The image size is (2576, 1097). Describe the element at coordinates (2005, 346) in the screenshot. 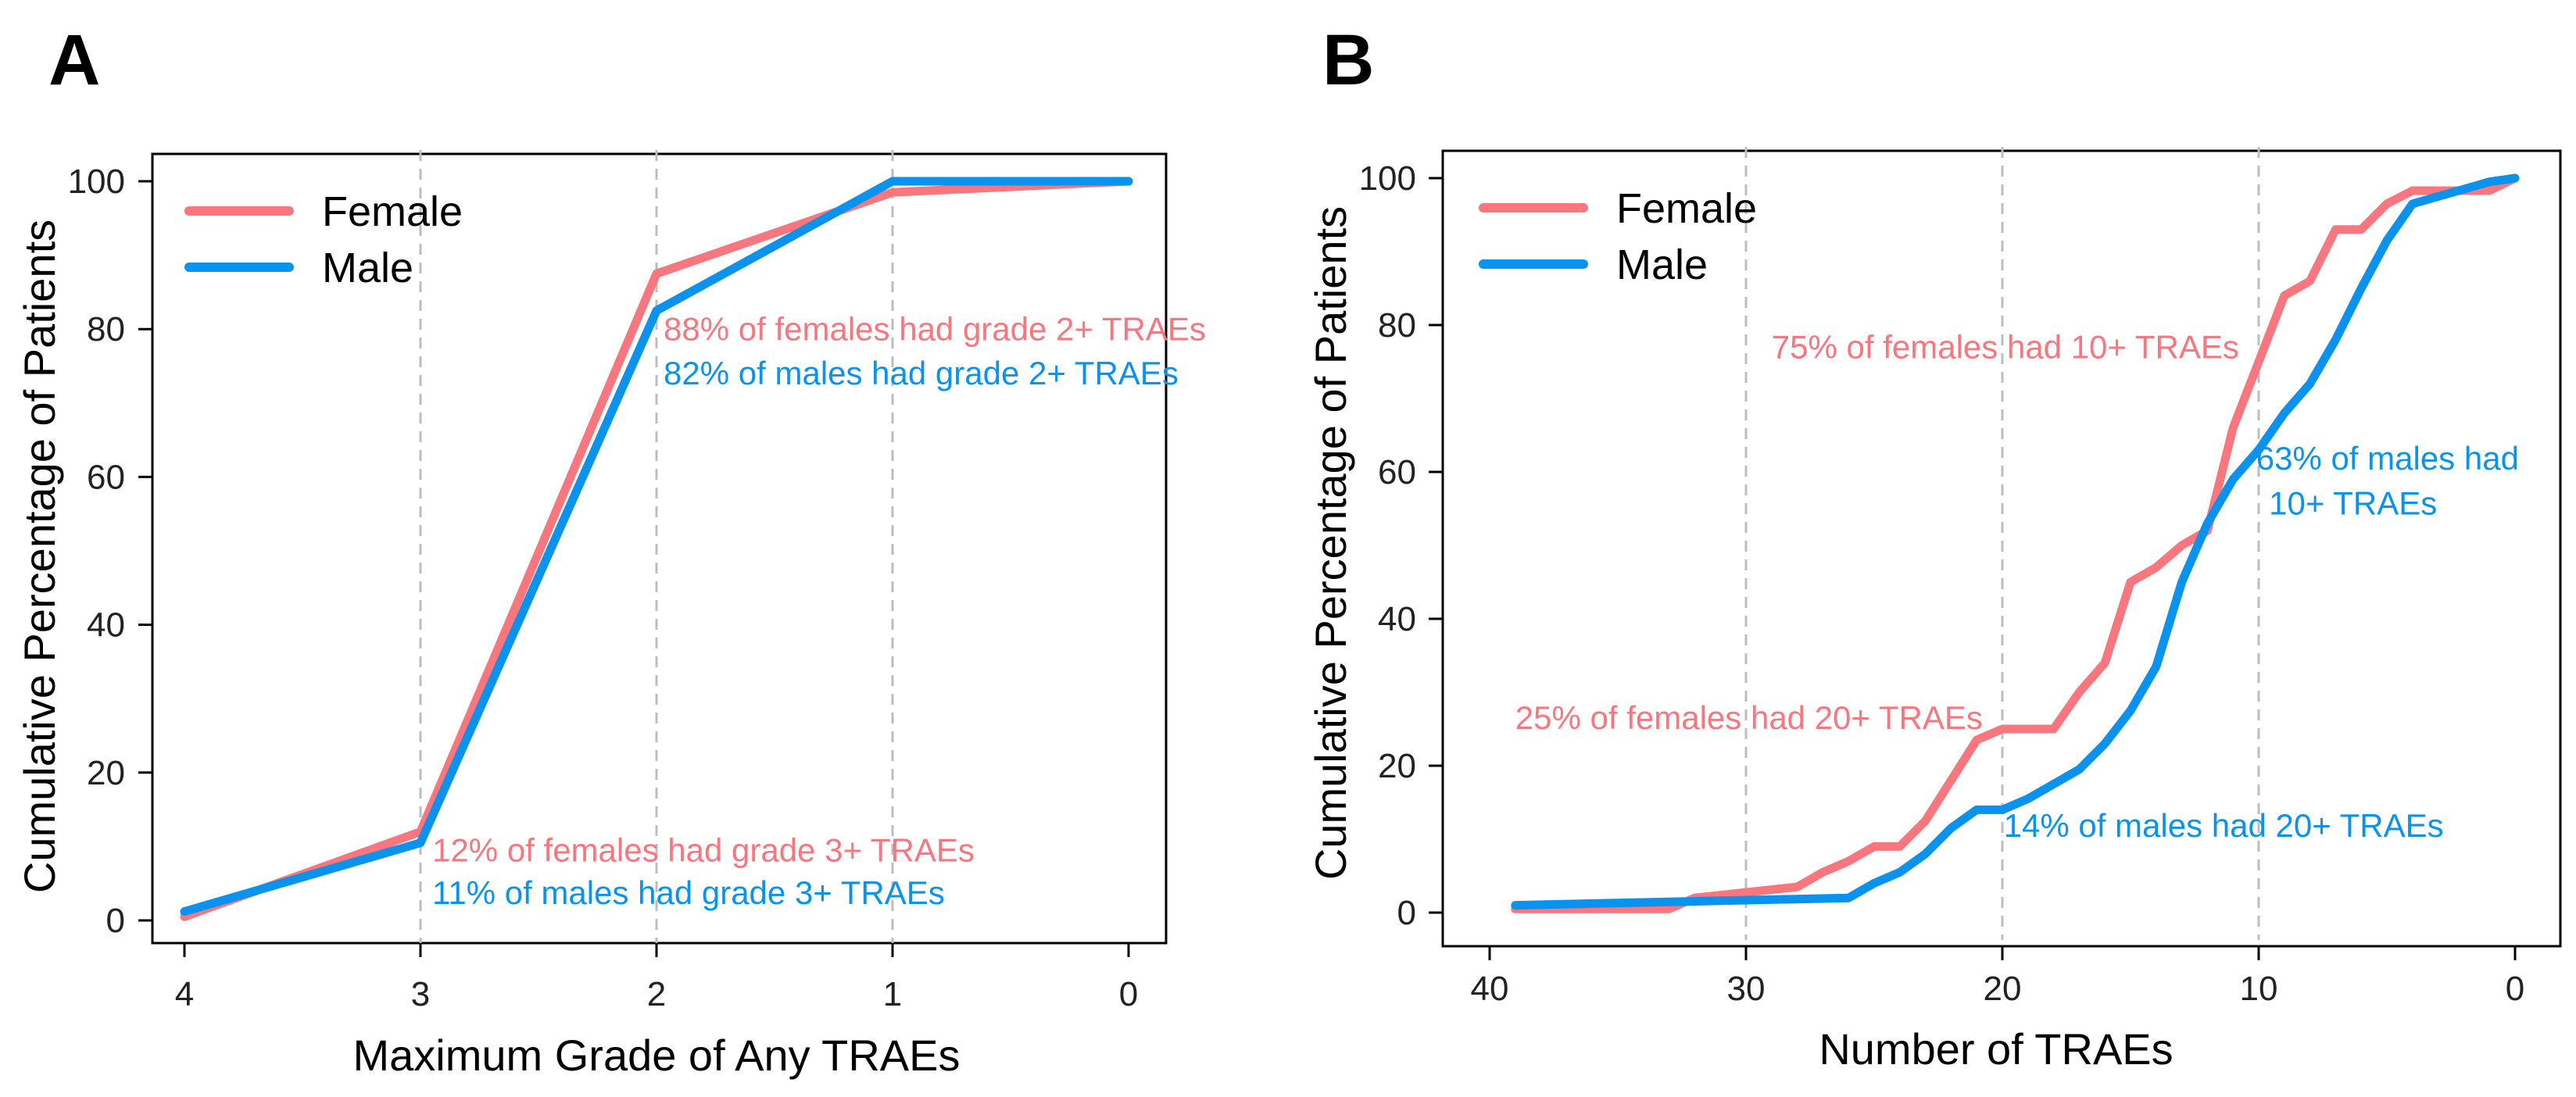

I see `panel-b-annotation: 75% of females had 10+ TRAEs` at that location.